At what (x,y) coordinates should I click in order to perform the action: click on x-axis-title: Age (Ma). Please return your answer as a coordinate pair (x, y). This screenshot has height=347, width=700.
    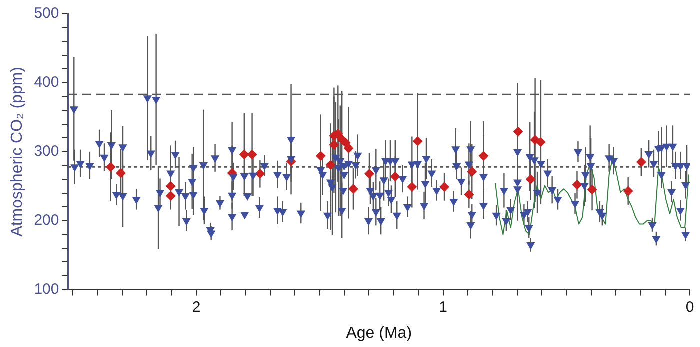
    Looking at the image, I should click on (379, 333).